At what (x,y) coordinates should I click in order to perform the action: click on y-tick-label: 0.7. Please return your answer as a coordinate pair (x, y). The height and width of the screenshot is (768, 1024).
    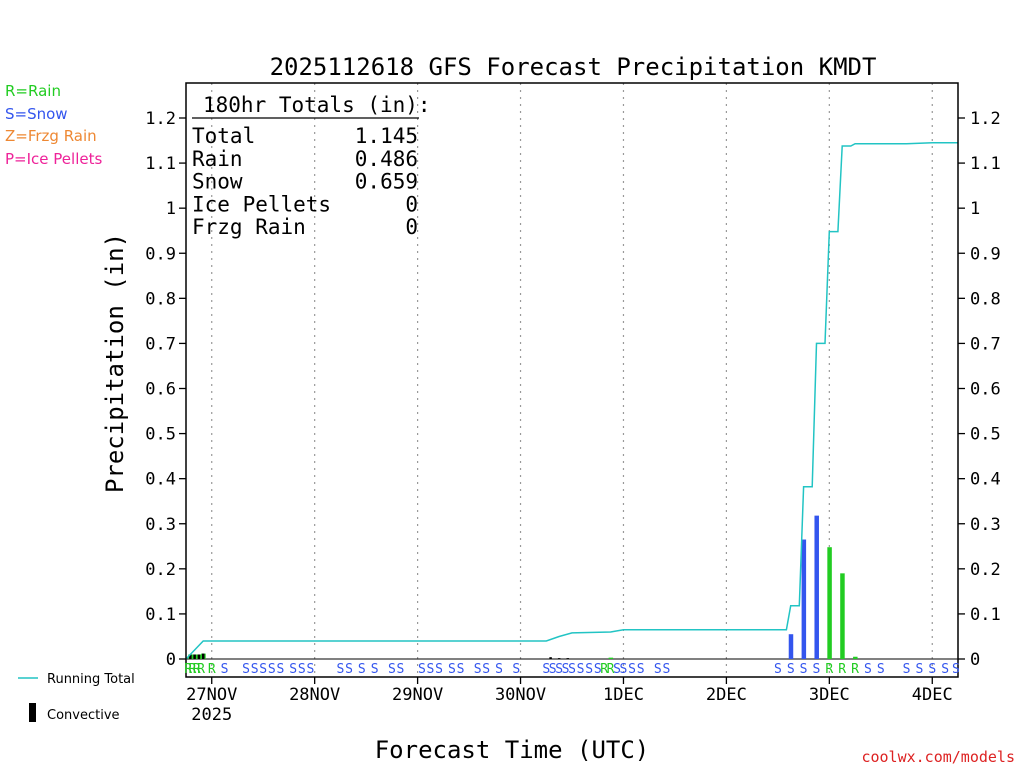
    Looking at the image, I should click on (160, 344).